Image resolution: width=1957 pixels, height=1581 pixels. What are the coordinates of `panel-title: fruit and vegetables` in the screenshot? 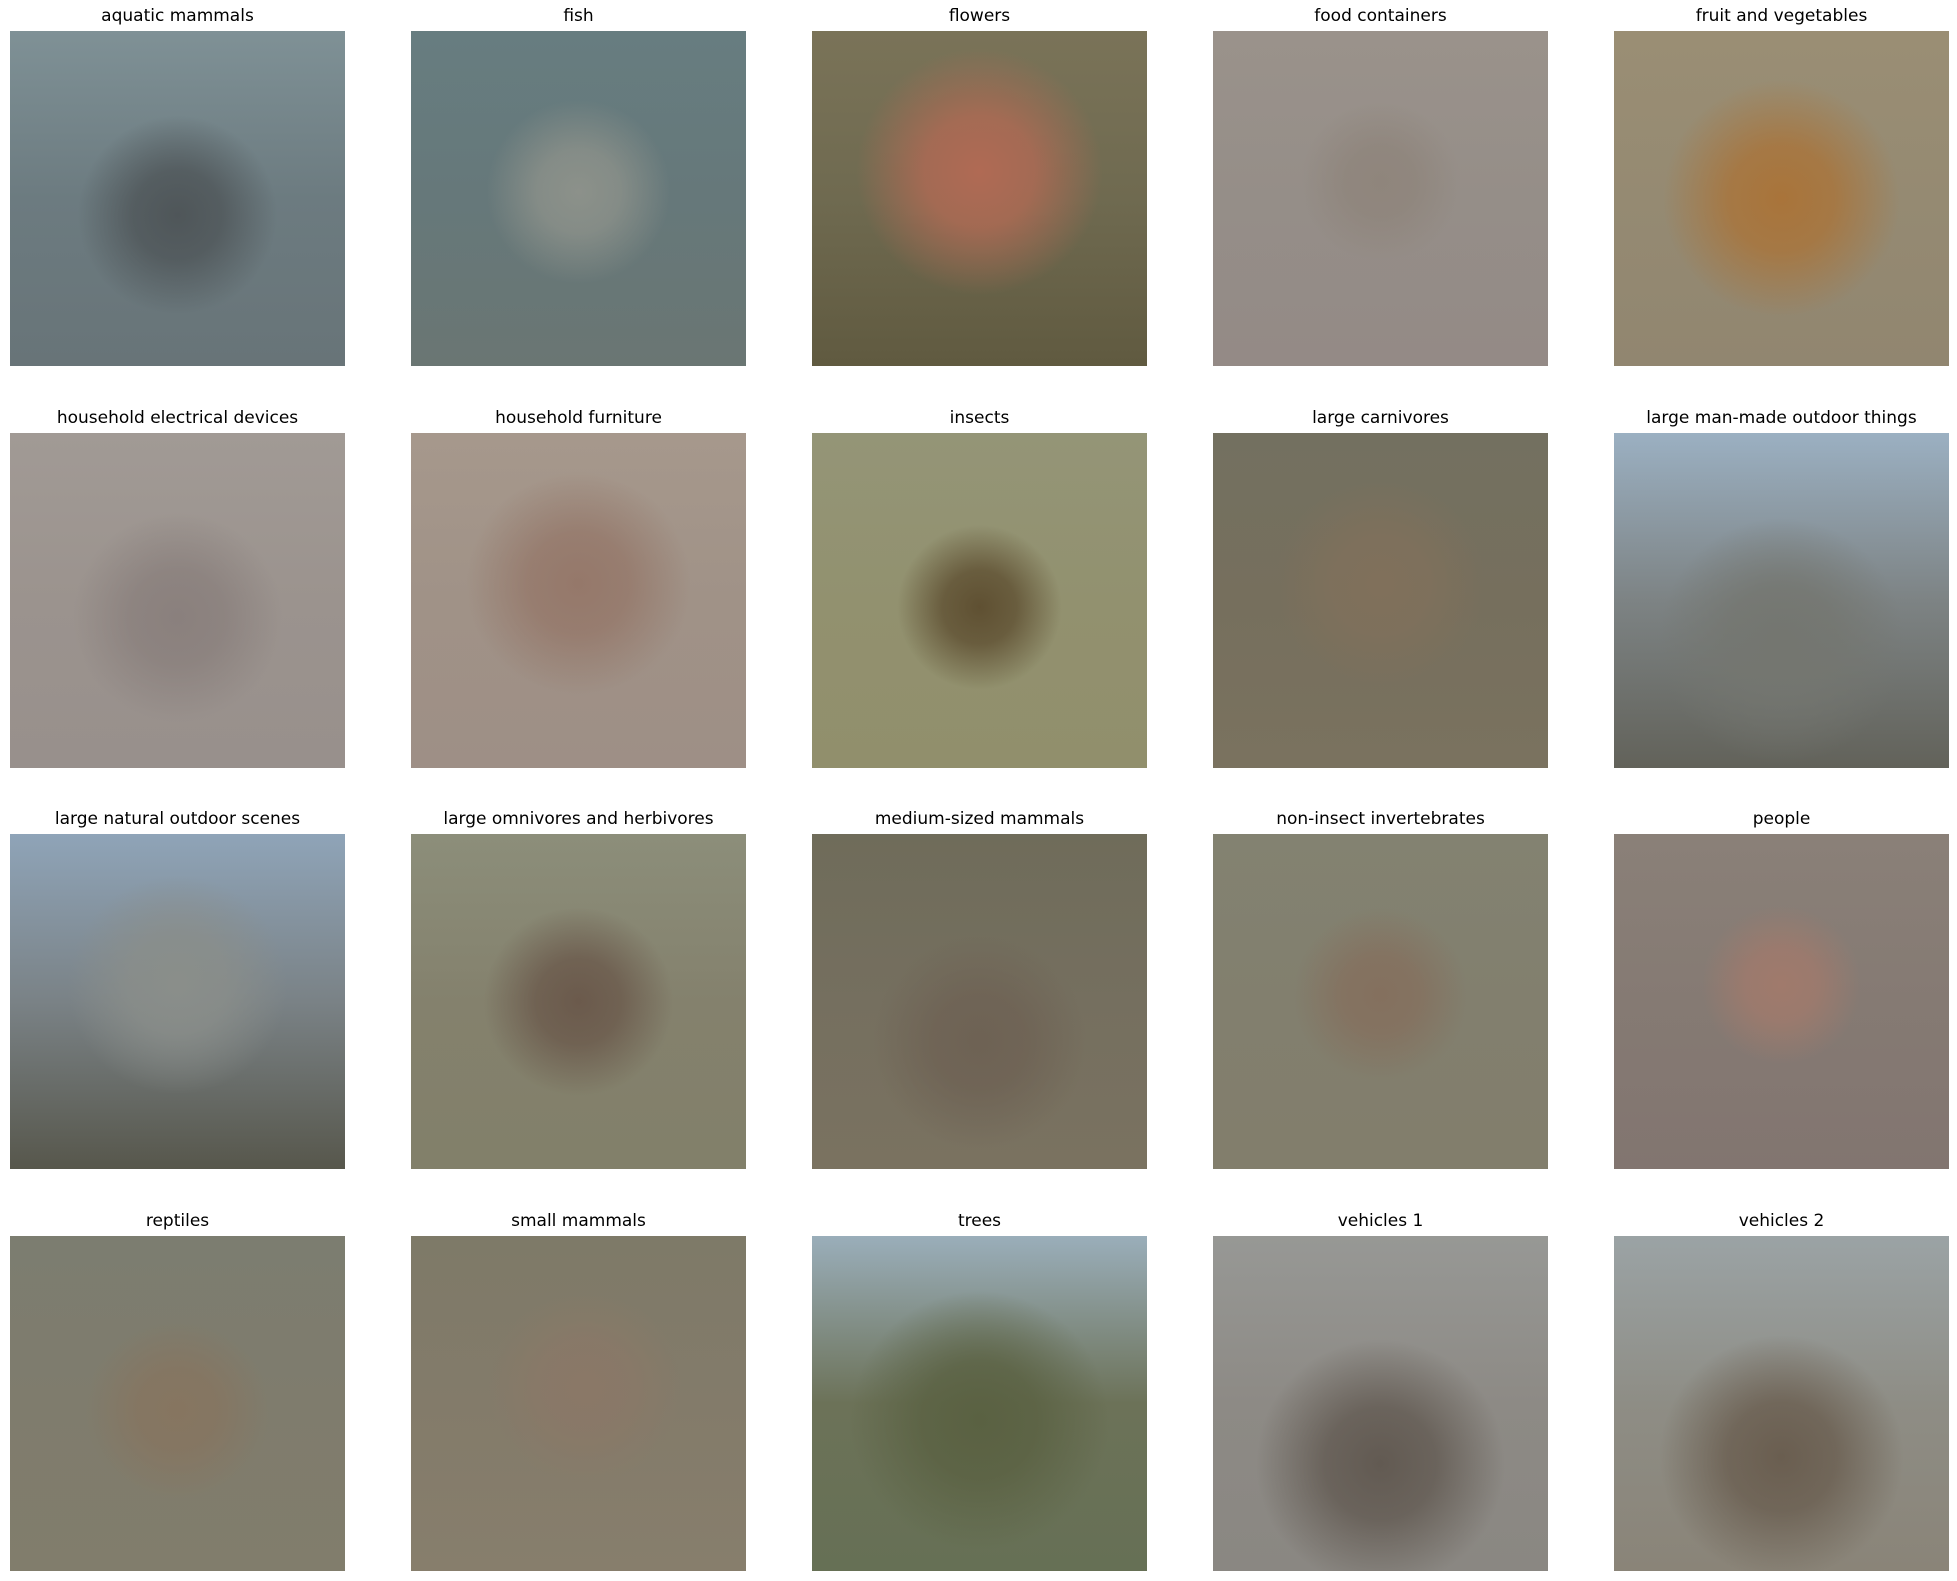 It's located at (1781, 16).